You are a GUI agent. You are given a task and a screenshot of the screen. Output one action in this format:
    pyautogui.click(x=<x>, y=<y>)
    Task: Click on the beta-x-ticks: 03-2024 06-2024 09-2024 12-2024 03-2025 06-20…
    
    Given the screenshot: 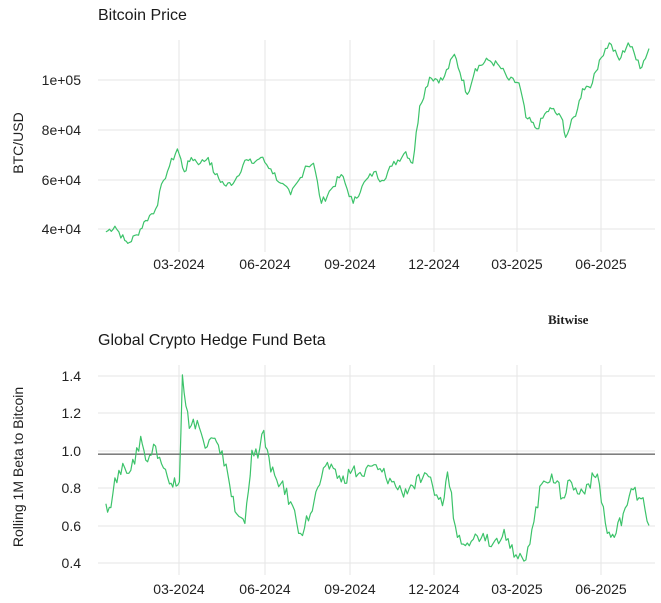 What is the action you would take?
    pyautogui.click(x=390, y=589)
    